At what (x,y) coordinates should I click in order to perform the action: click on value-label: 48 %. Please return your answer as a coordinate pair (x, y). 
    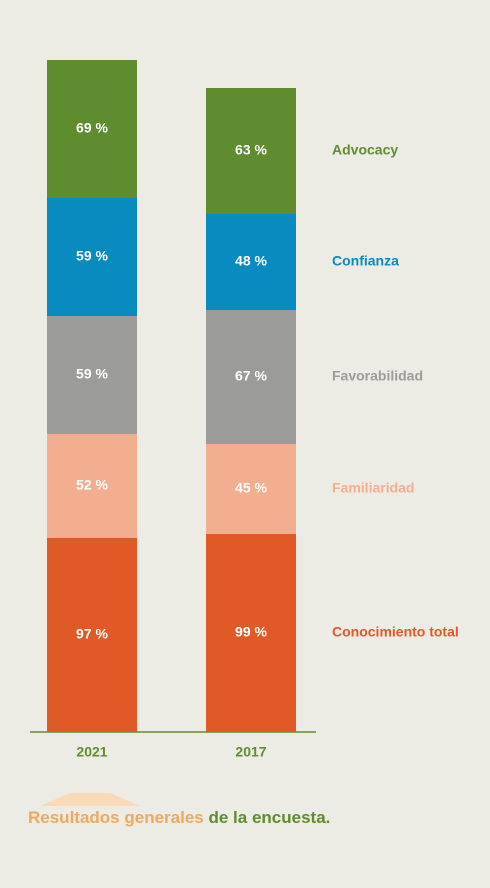
    Looking at the image, I should click on (251, 261).